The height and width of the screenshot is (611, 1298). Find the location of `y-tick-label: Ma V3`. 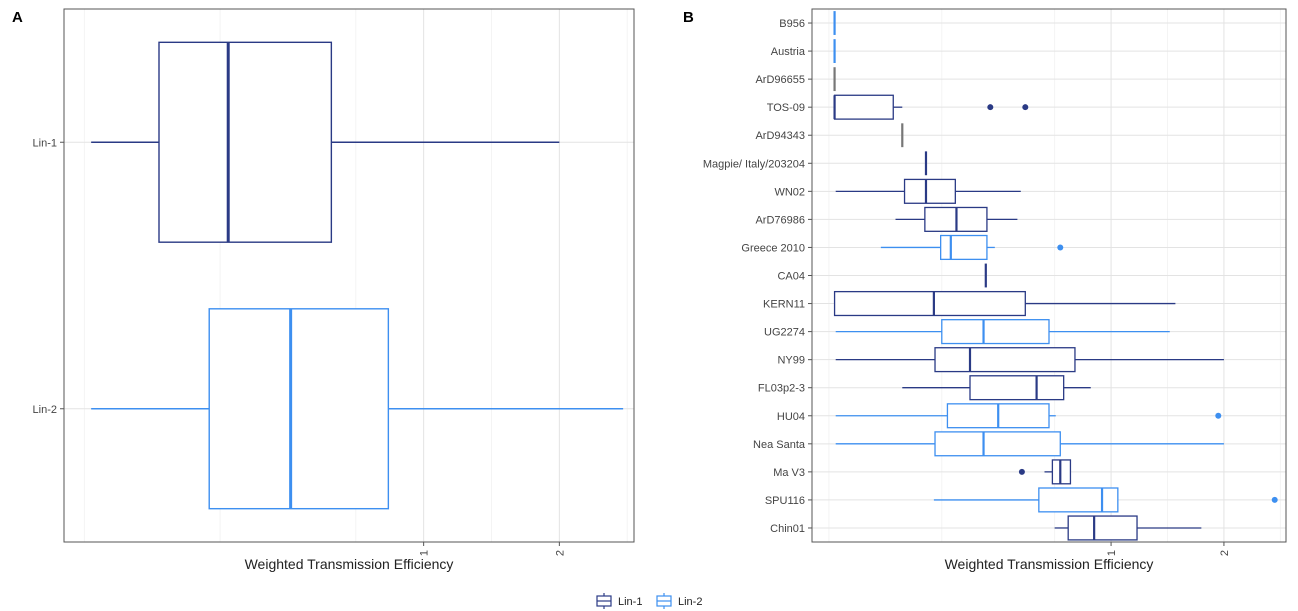

y-tick-label: Ma V3 is located at coordinates (789, 473).